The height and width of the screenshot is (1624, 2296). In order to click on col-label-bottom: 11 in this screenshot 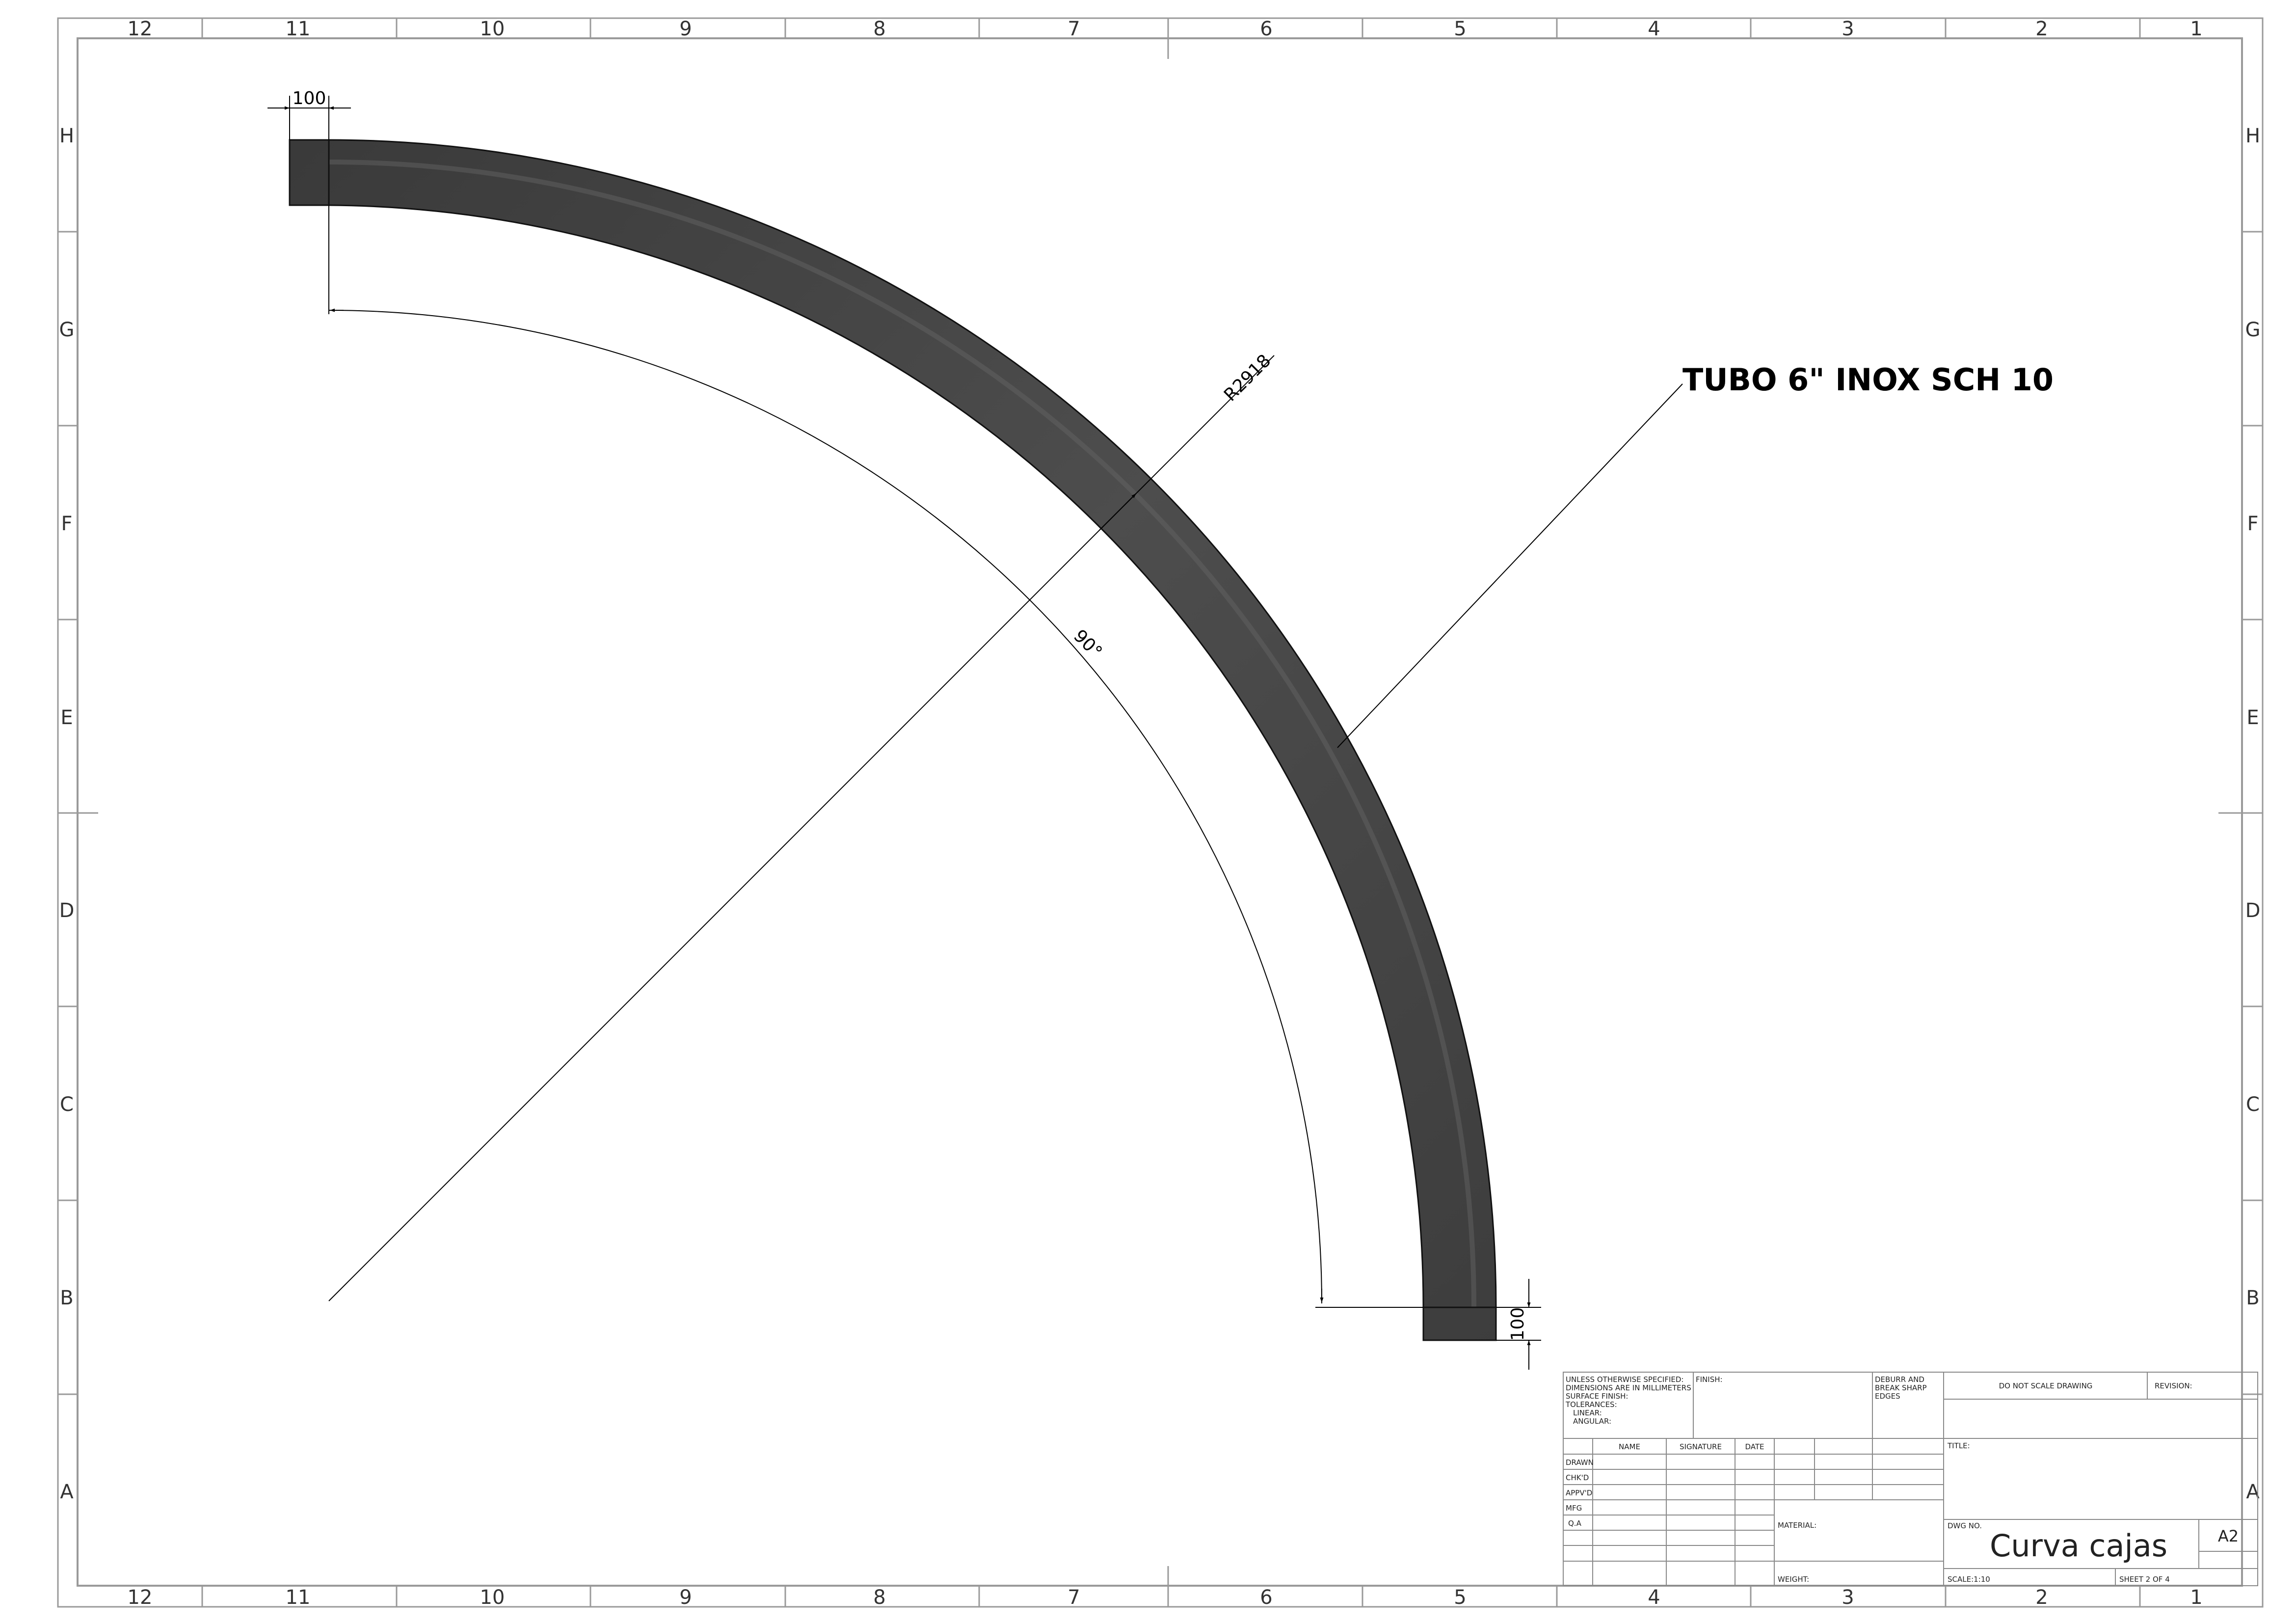, I will do `click(299, 1597)`.